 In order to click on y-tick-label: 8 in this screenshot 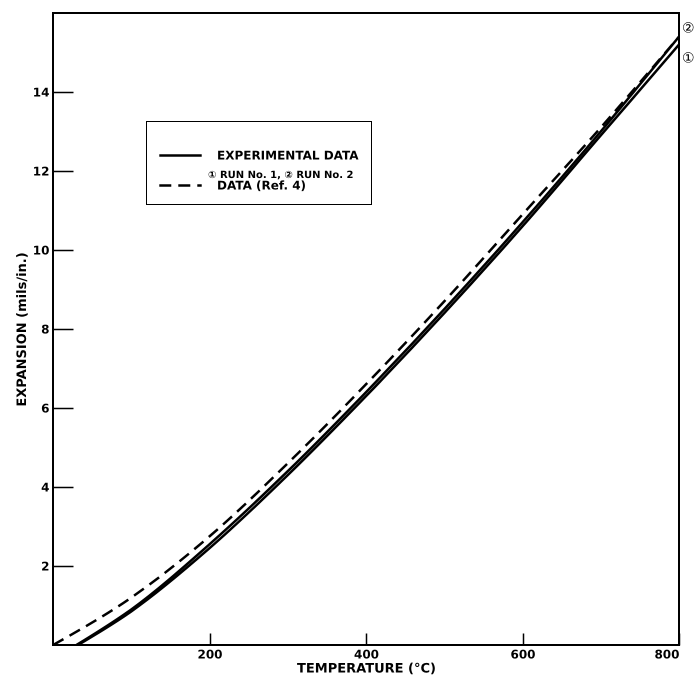, I will do `click(45, 329)`.